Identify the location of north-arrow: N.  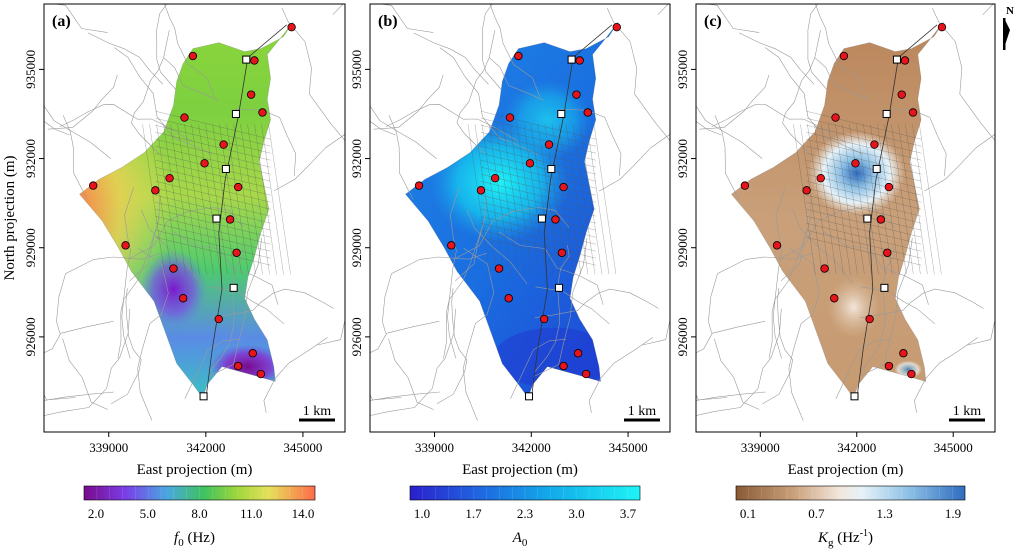
(1008, 27).